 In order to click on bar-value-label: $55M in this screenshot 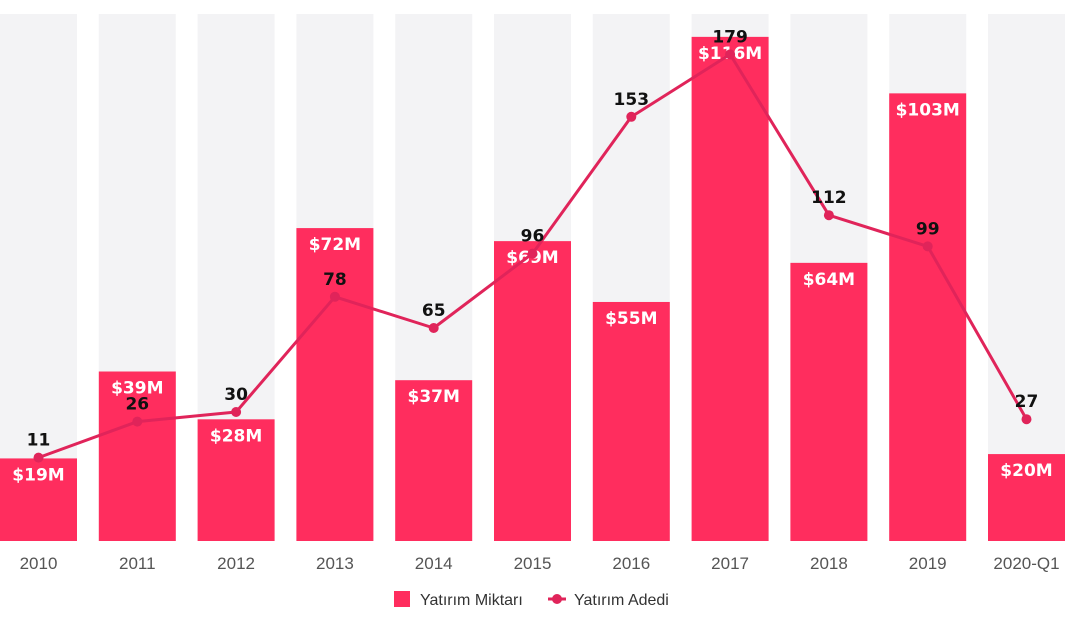, I will do `click(631, 319)`.